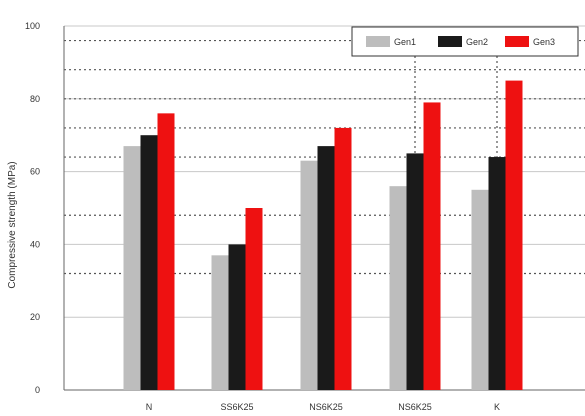  I want to click on y-tick-label-5: 100, so click(32, 26).